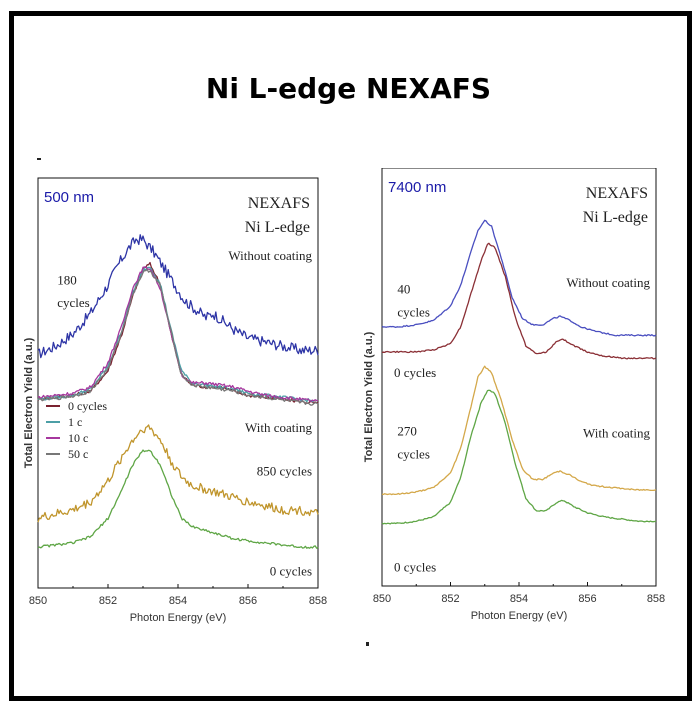 Image resolution: width=697 pixels, height=715 pixels. Describe the element at coordinates (69, 197) in the screenshot. I see `sample-label: 500 nm` at that location.